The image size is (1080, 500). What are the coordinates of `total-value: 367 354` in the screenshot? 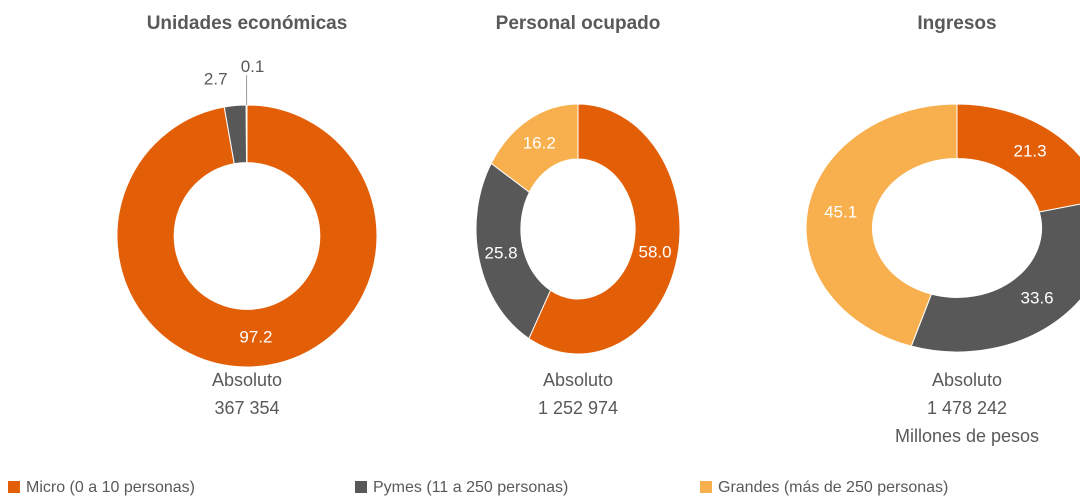 It's located at (246, 408).